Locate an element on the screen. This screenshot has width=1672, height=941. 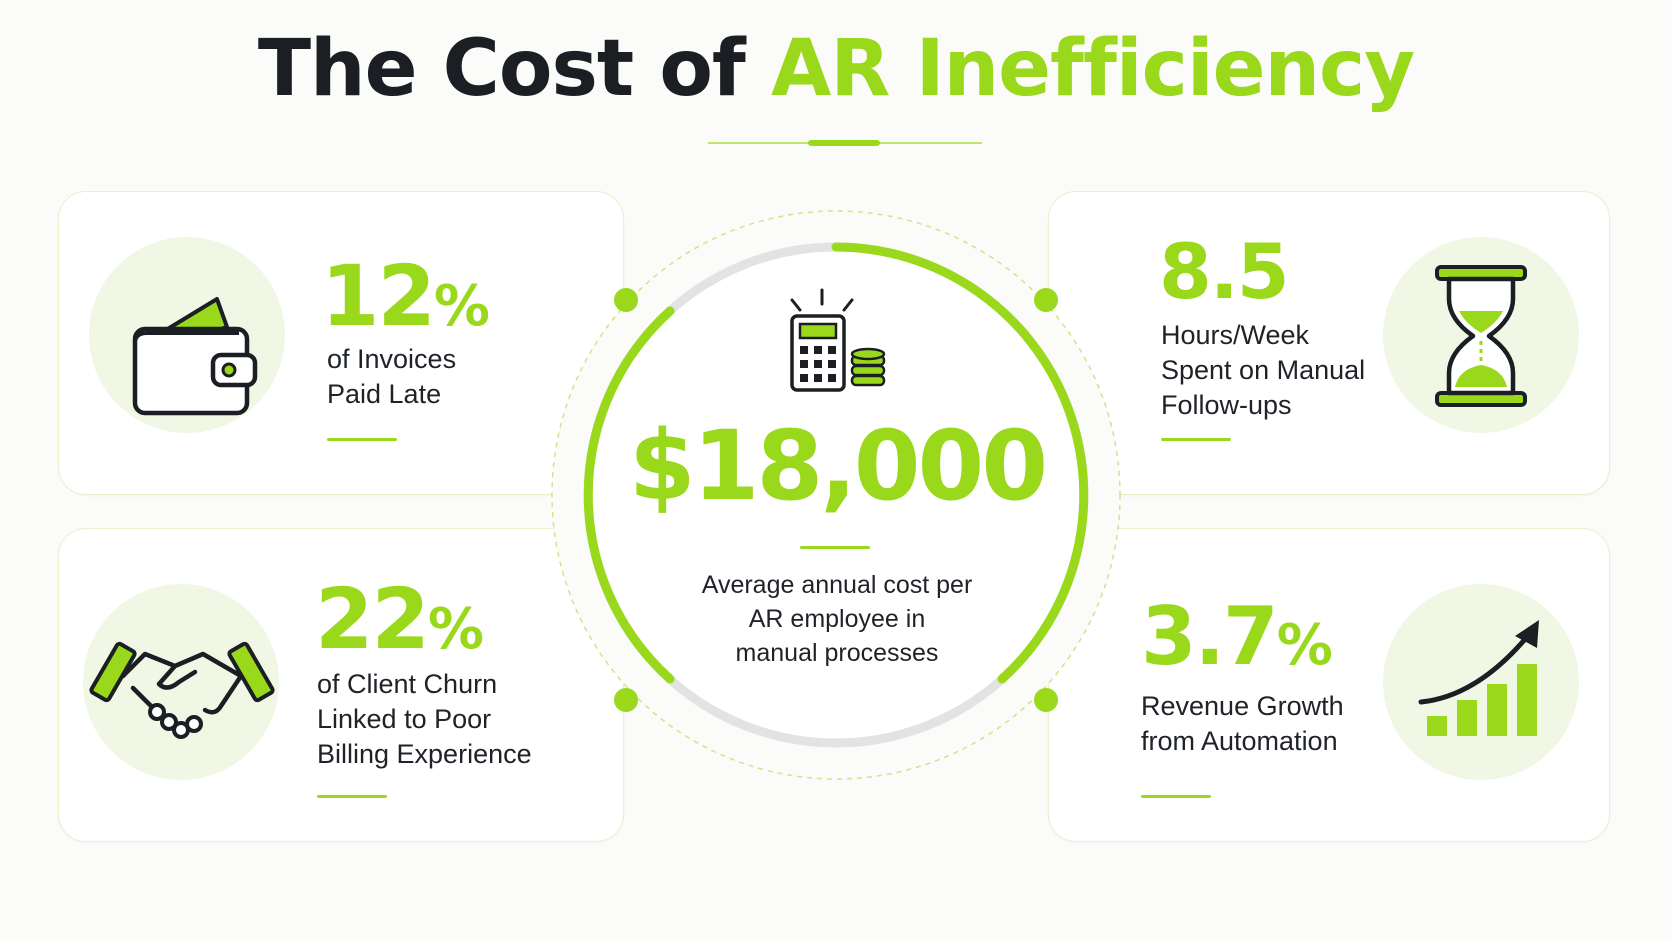
title-accent: AR Inefficiency is located at coordinates (1093, 69).